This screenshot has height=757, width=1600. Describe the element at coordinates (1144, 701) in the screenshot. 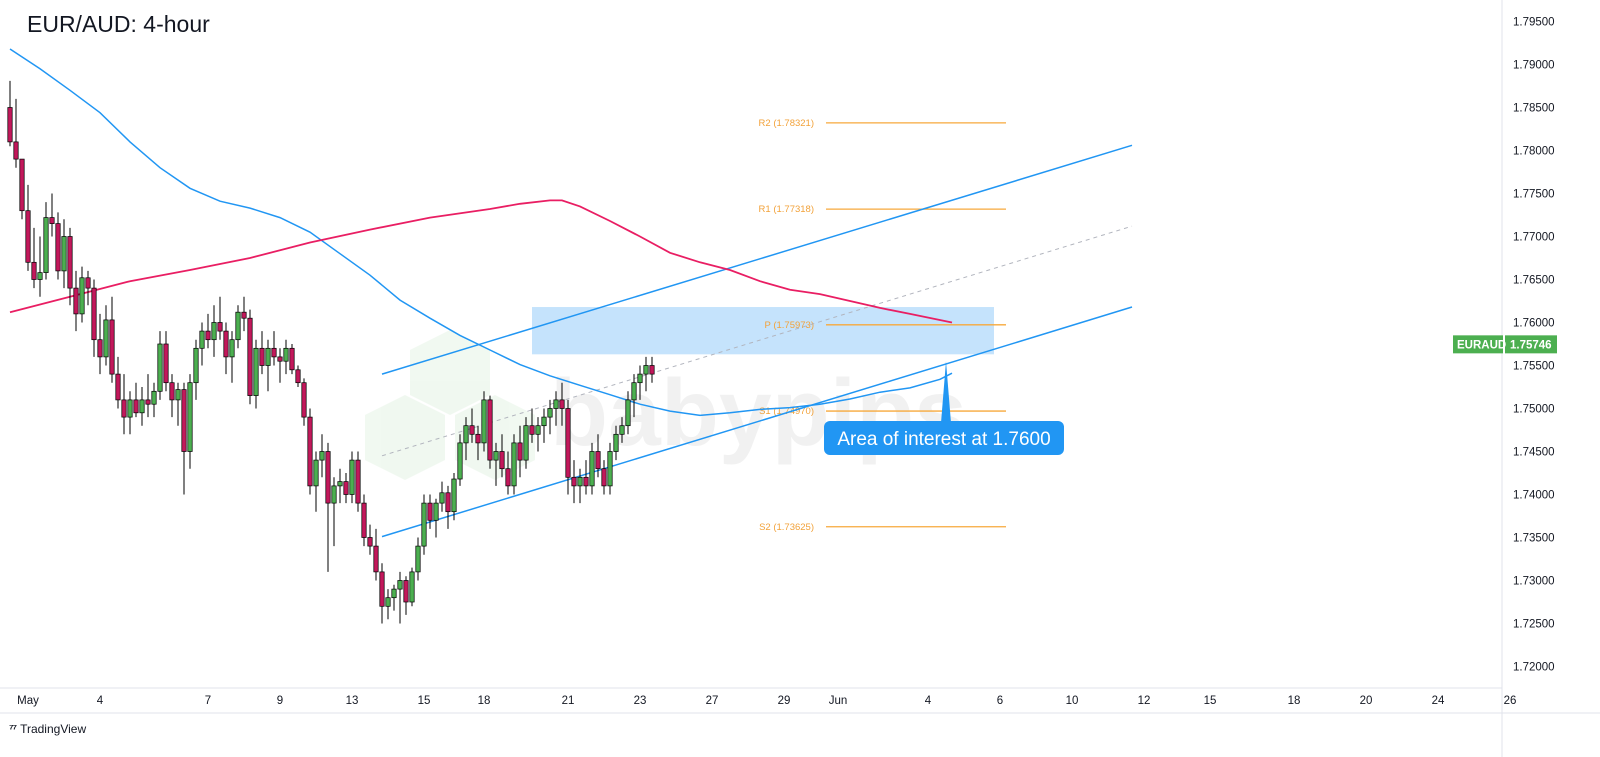

I see `x-tick-label: 12` at that location.